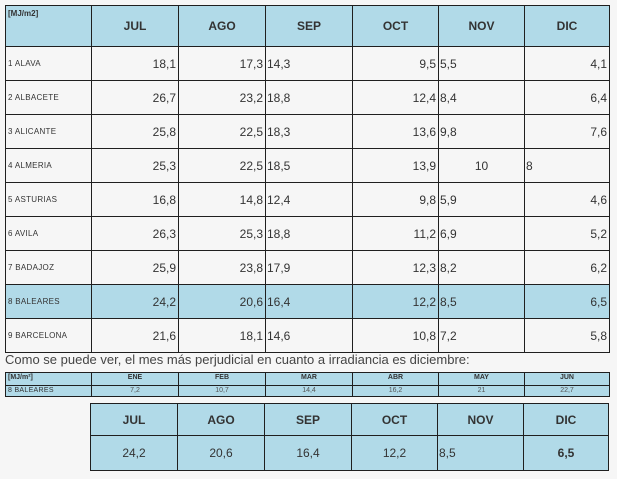 This screenshot has width=617, height=479. I want to click on cell-value: 17,9, so click(309, 267).